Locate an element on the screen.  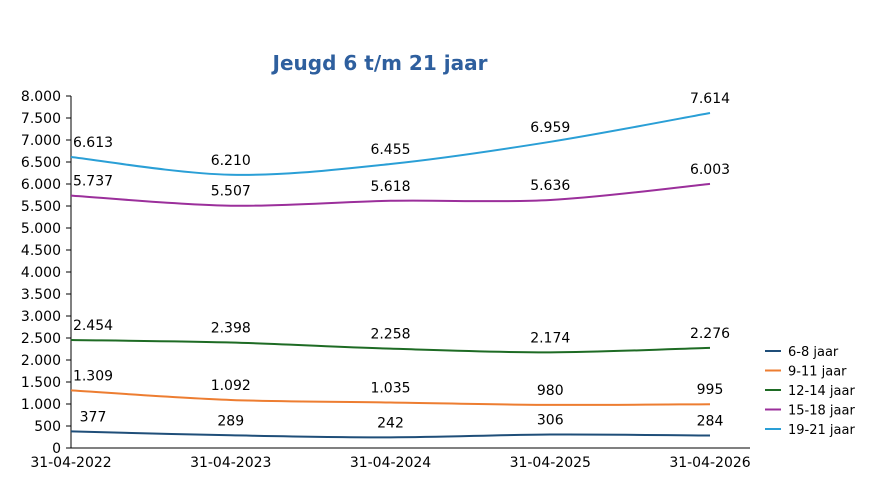
x-tick-label: 31-04-2026 is located at coordinates (709, 463).